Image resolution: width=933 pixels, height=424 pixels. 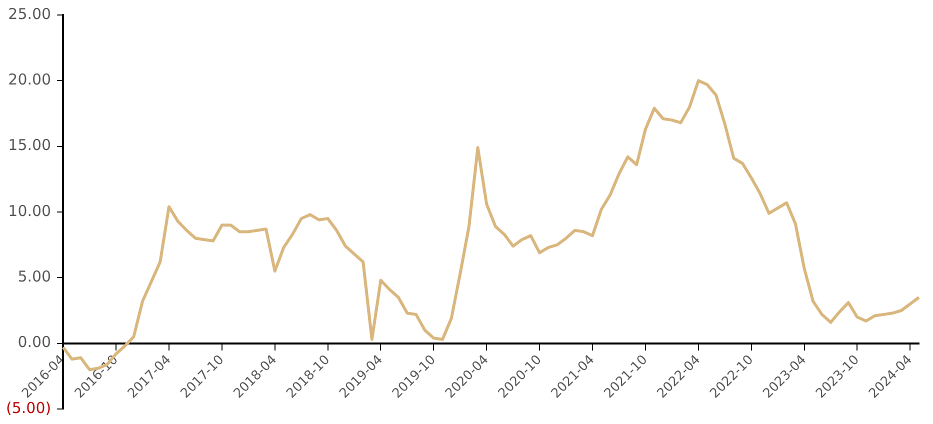 What do you see at coordinates (35, 342) in the screenshot?
I see `y-tick-label: 0.00` at bounding box center [35, 342].